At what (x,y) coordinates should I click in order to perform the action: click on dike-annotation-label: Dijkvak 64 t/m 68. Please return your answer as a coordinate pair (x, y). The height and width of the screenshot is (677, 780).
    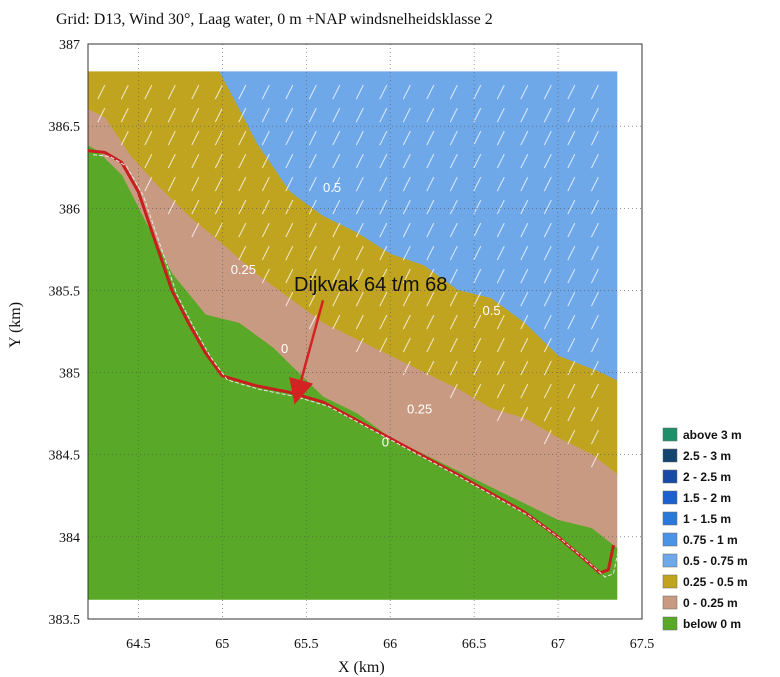
    Looking at the image, I should click on (370, 285).